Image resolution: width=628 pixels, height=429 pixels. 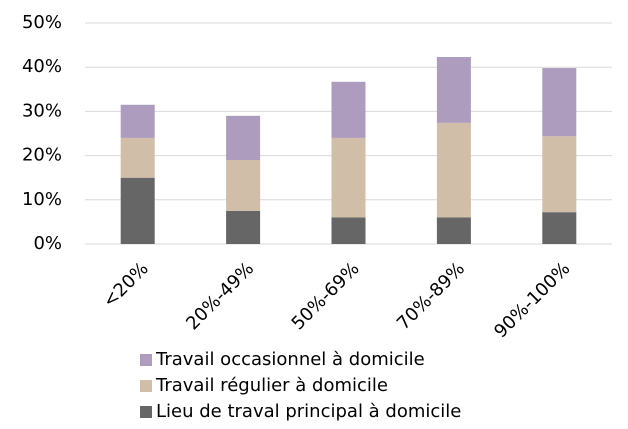 What do you see at coordinates (126, 285) in the screenshot?
I see `x-tick-label: <20%` at bounding box center [126, 285].